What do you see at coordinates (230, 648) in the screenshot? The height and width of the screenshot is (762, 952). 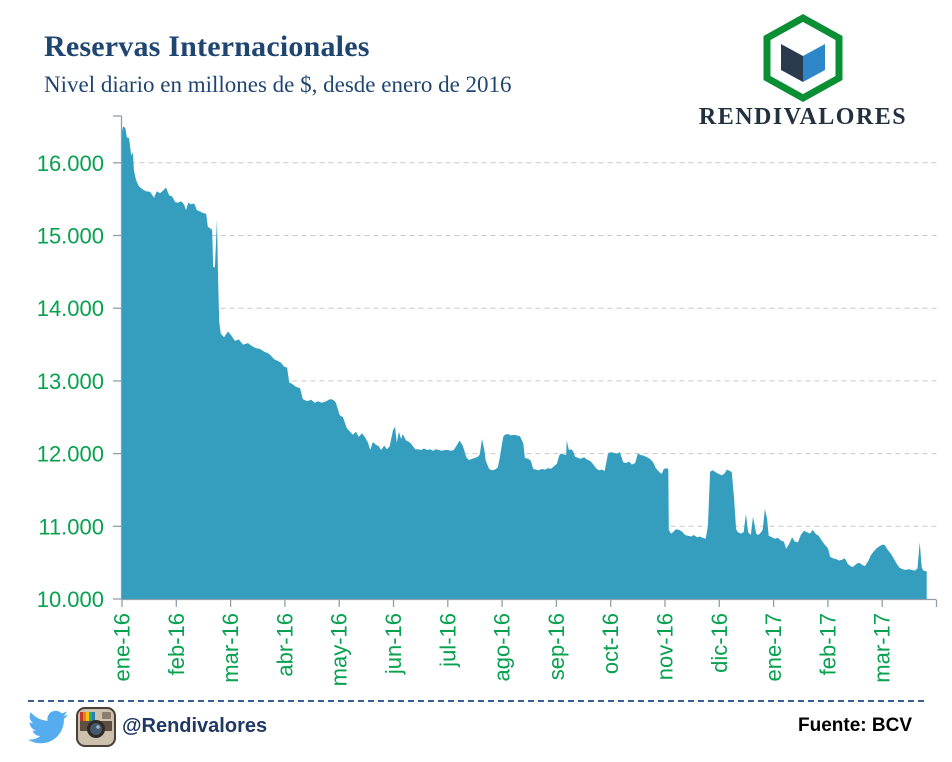 I see `x-axis-label: mar-16` at bounding box center [230, 648].